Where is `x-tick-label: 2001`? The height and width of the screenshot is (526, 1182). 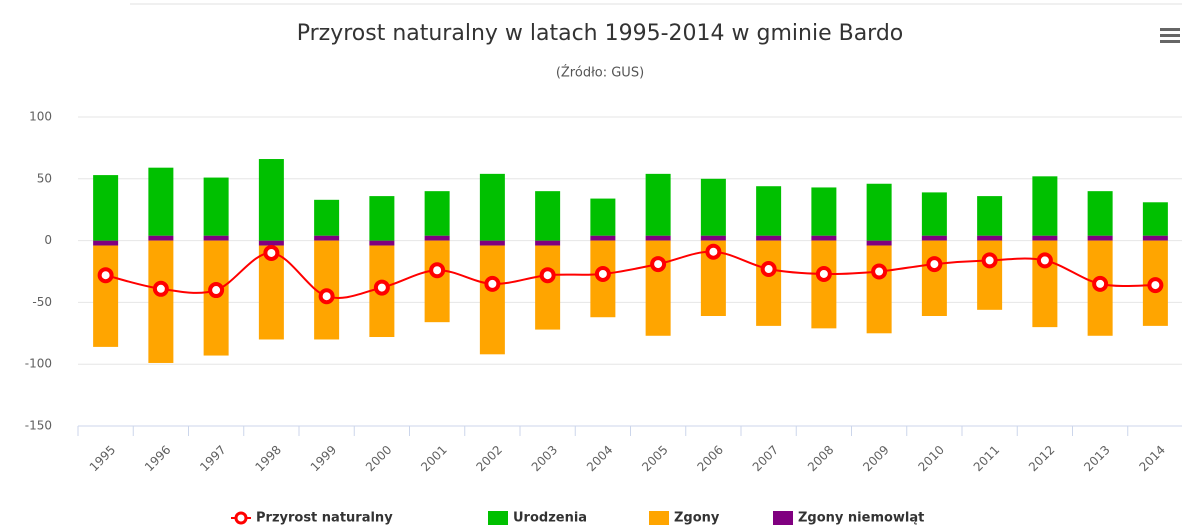 x-tick-label: 2001 is located at coordinates (433, 458).